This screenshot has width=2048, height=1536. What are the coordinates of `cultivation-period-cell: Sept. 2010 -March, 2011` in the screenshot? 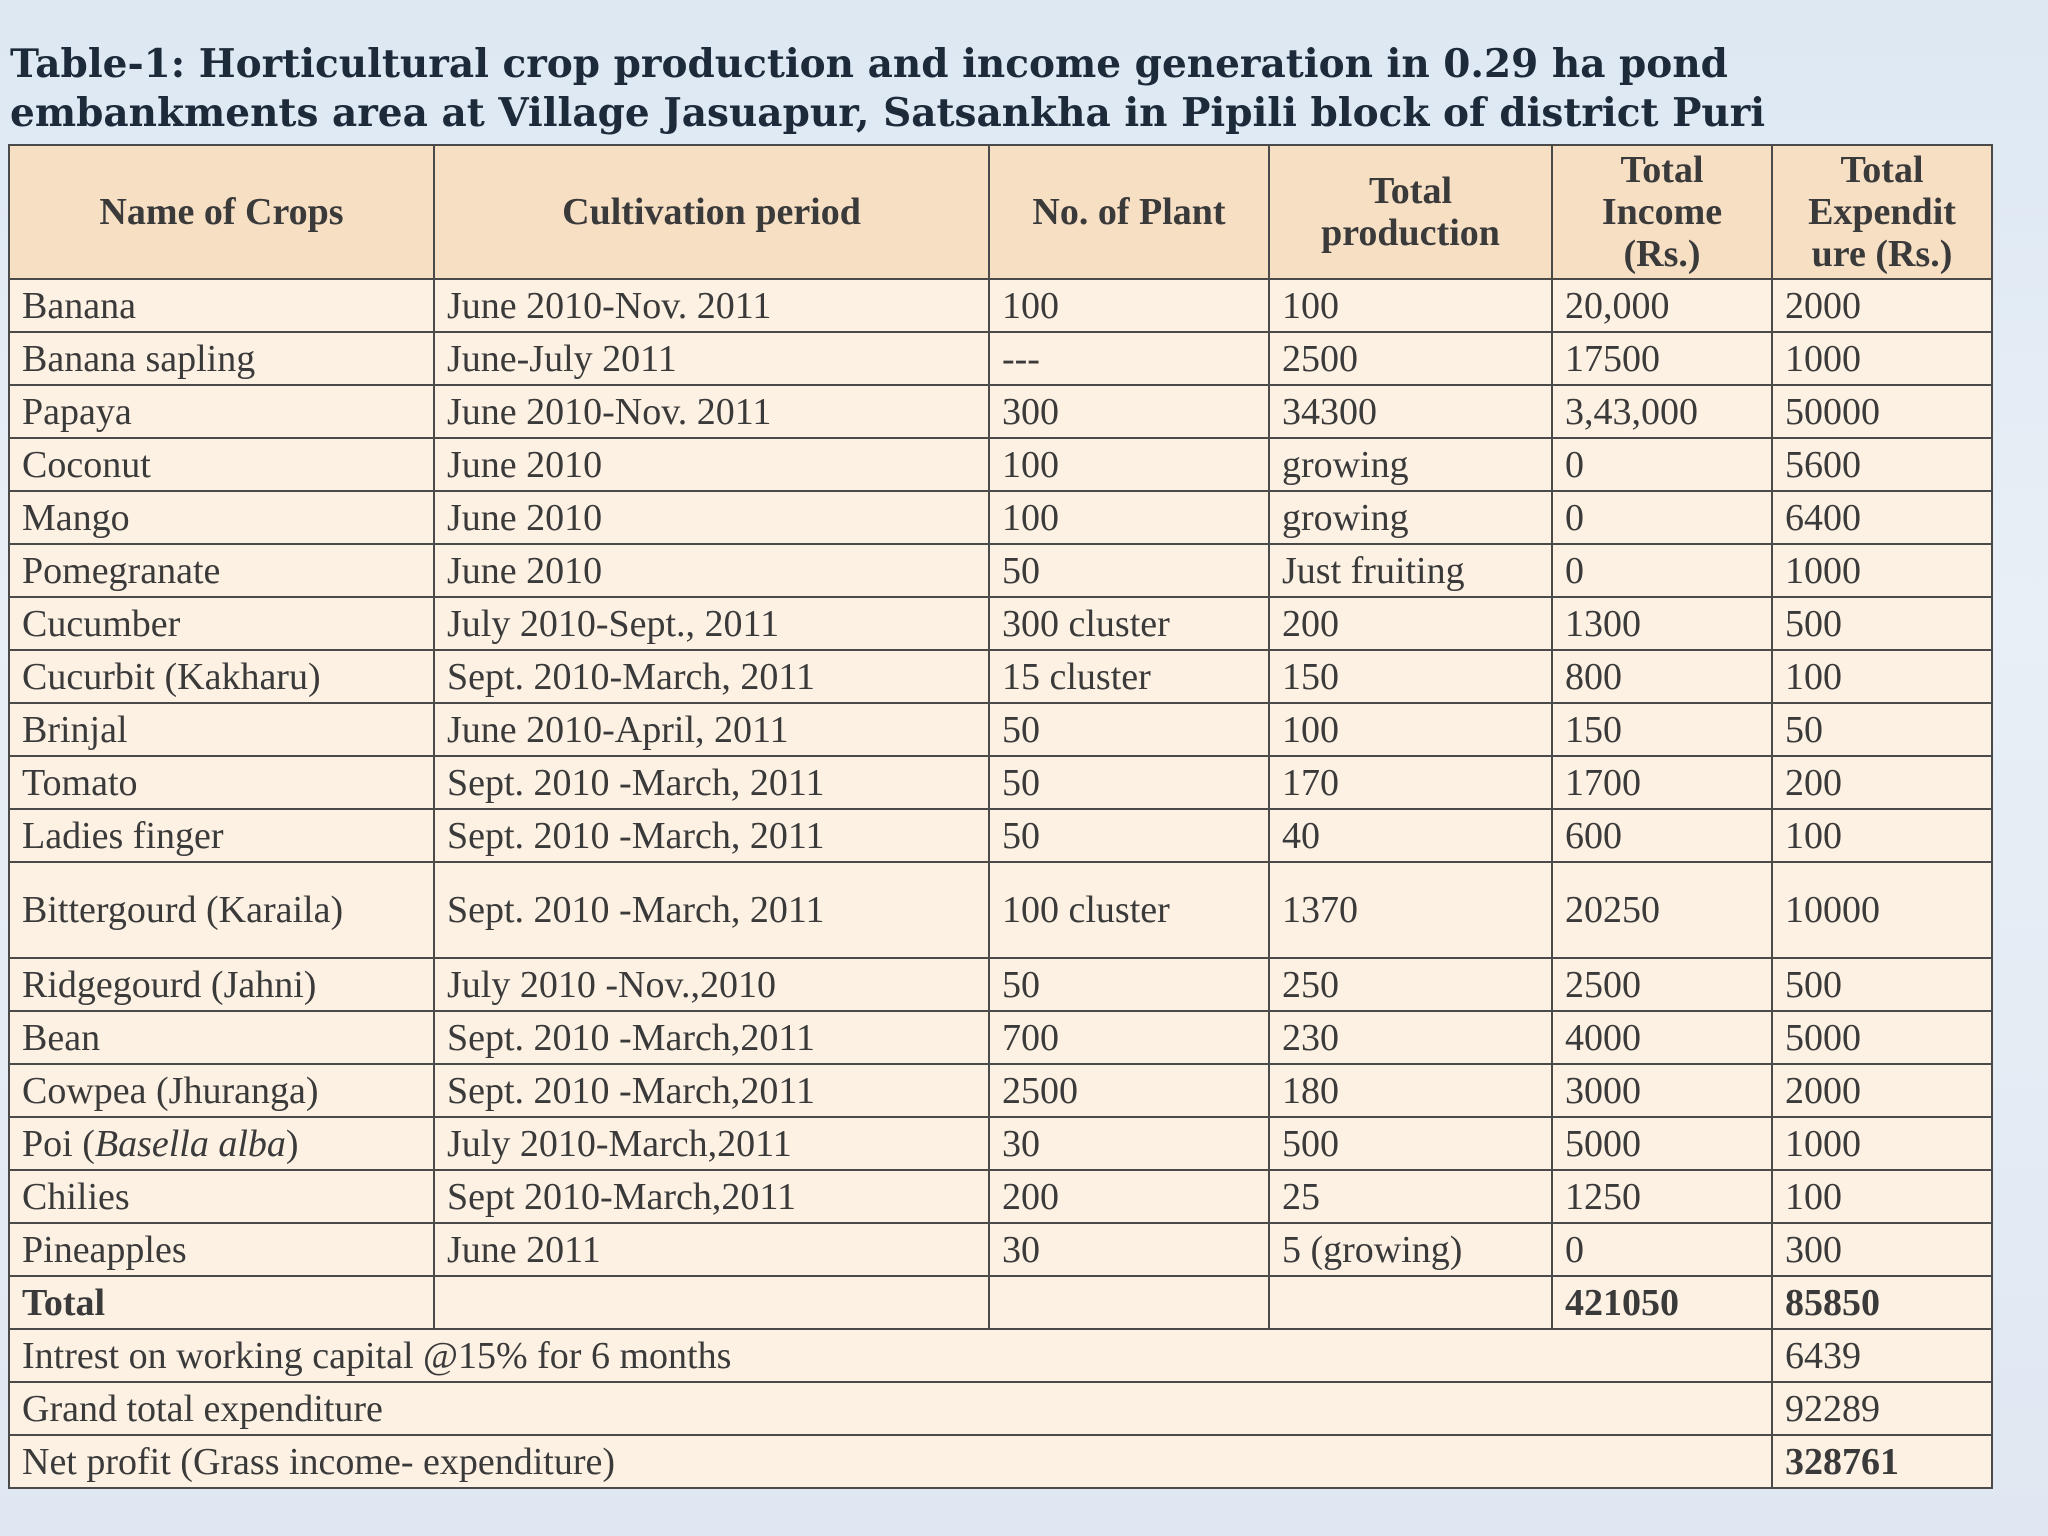 It's located at (711, 782).